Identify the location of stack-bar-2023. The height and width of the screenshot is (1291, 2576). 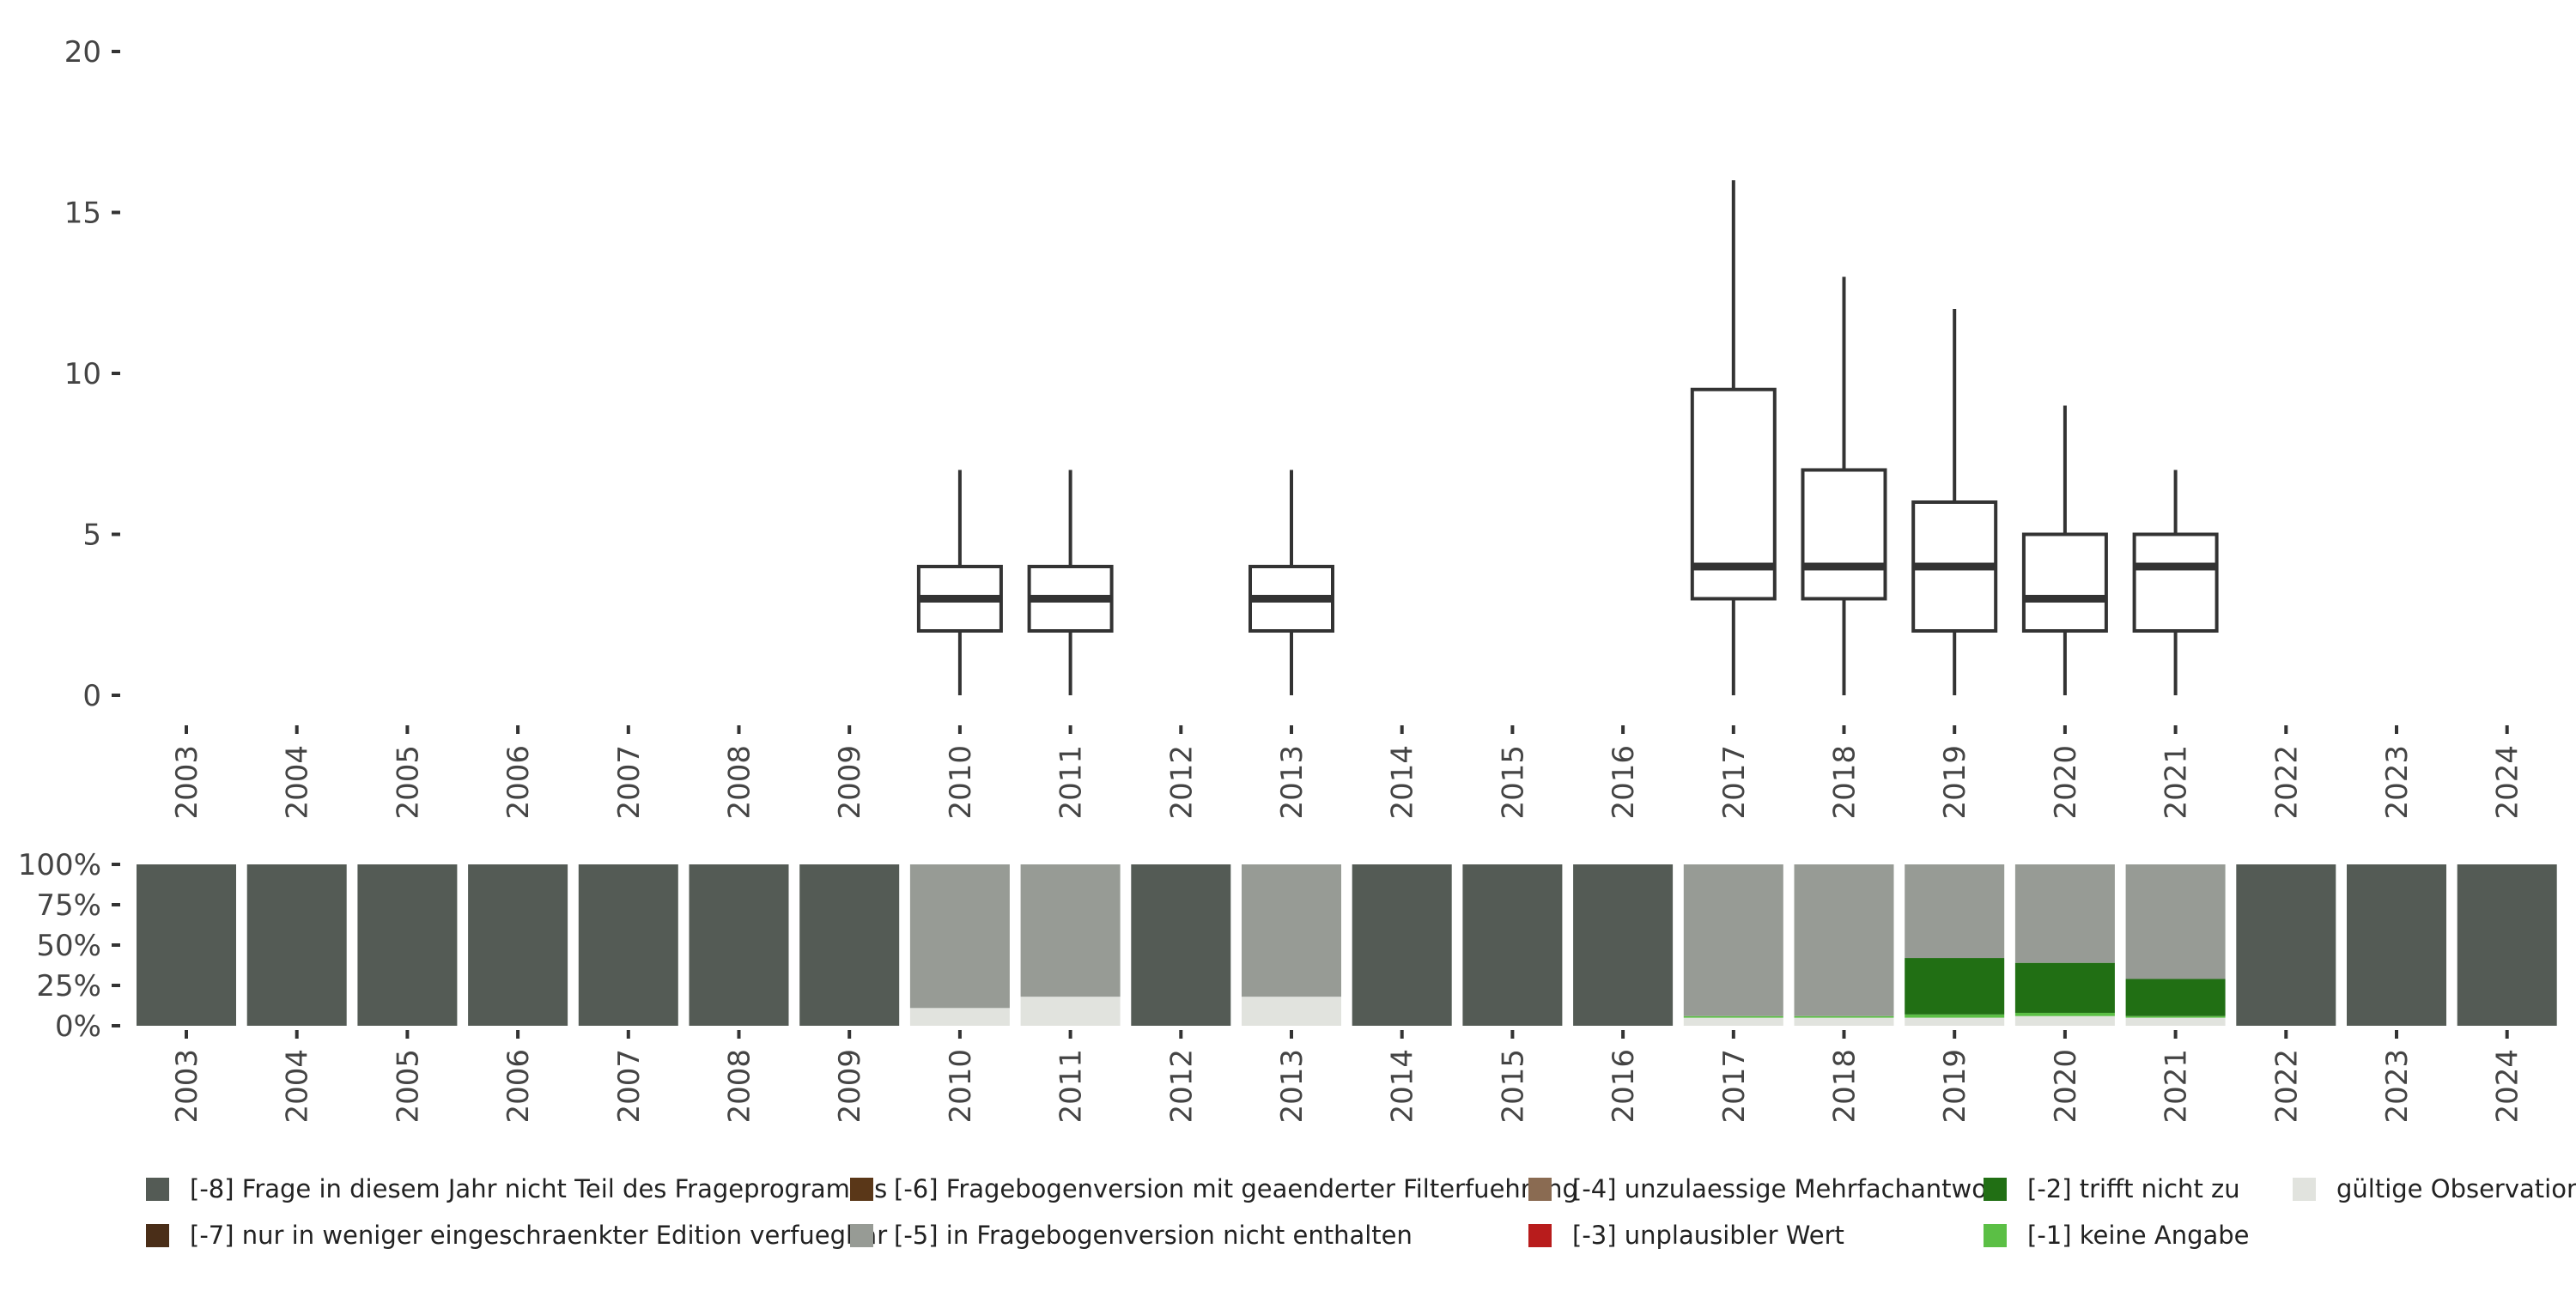
(2397, 945).